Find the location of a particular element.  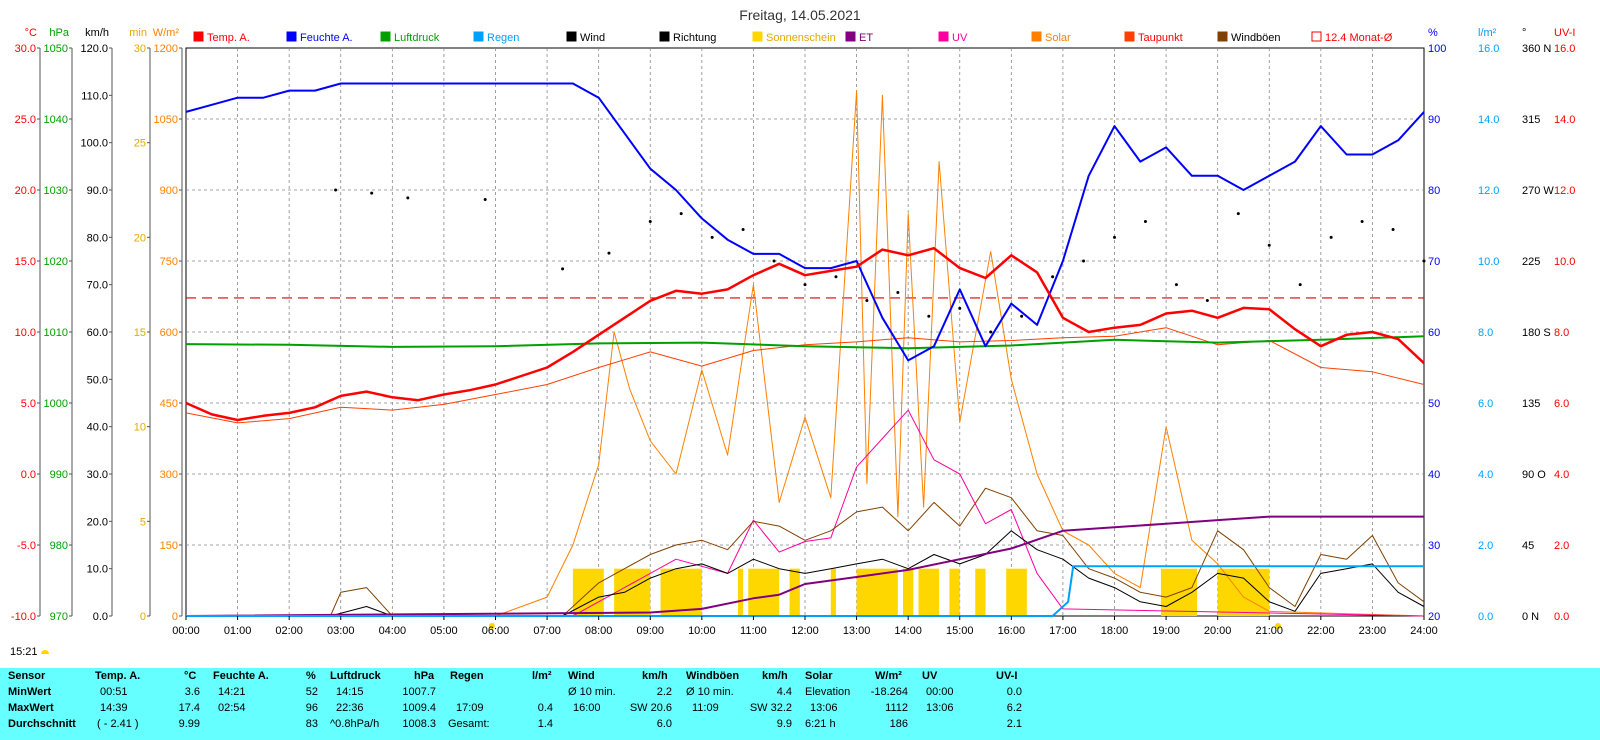

axis-tick-label-left: 30 is located at coordinates (140, 49).